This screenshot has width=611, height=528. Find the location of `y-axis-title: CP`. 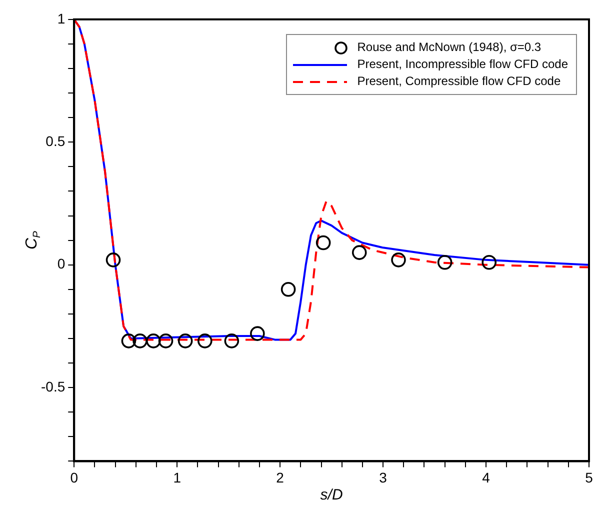

y-axis-title: CP is located at coordinates (33, 240).